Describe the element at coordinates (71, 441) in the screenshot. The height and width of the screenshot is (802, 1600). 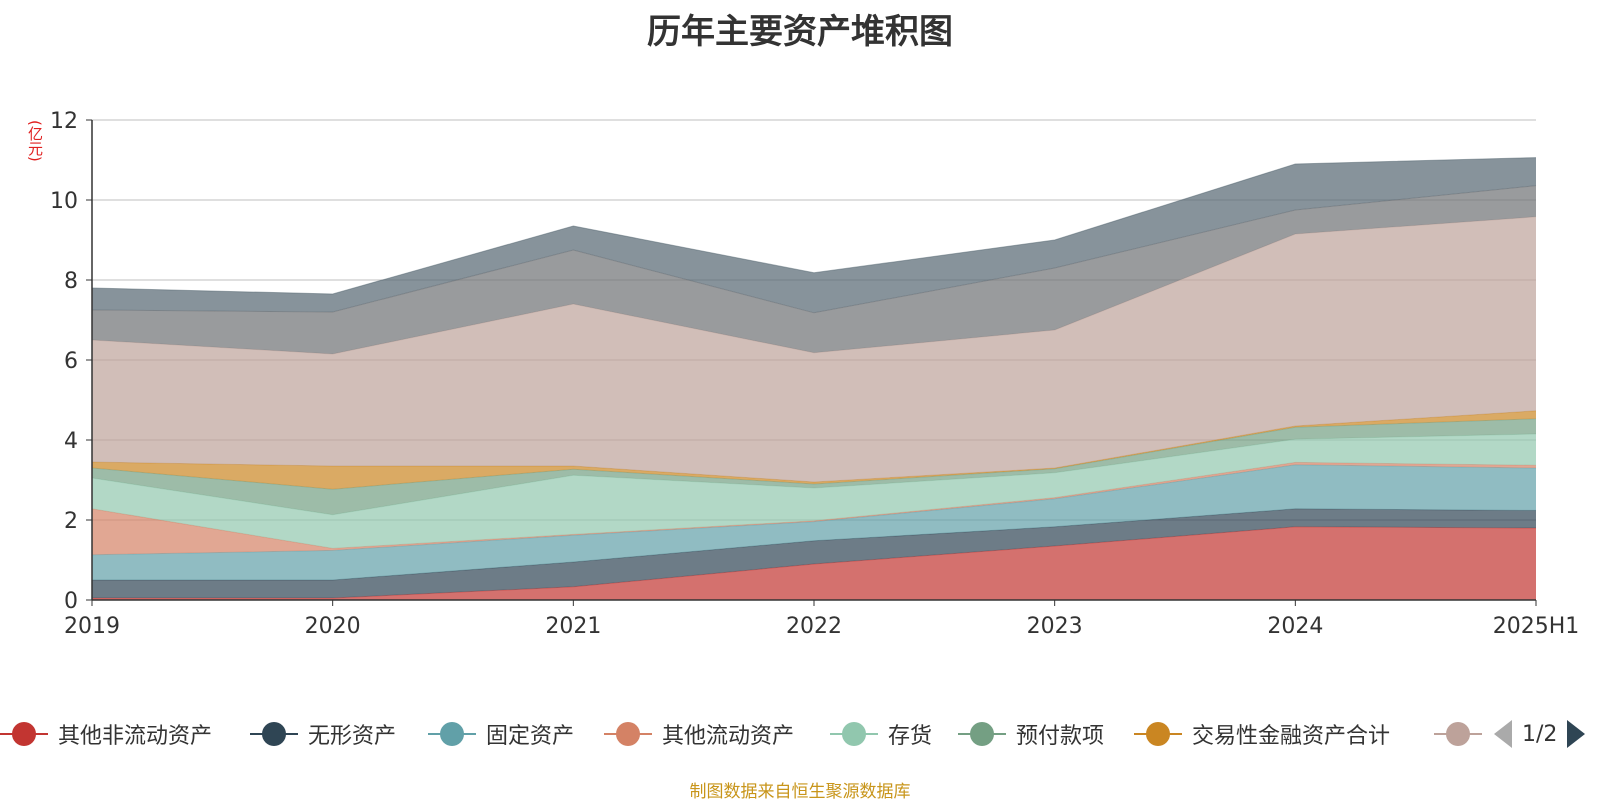
I see `y-tick-label: 4` at that location.